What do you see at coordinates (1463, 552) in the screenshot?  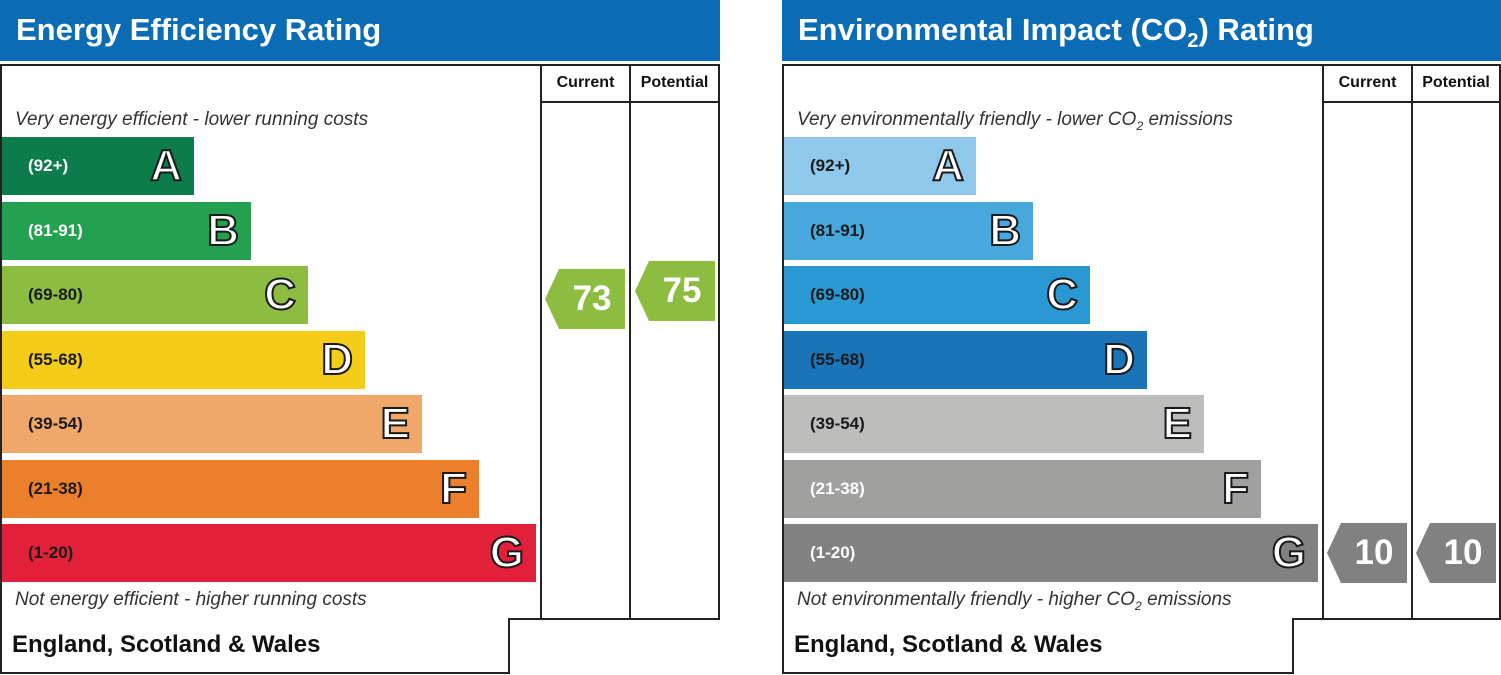 I see `potential-rating-value: 10` at bounding box center [1463, 552].